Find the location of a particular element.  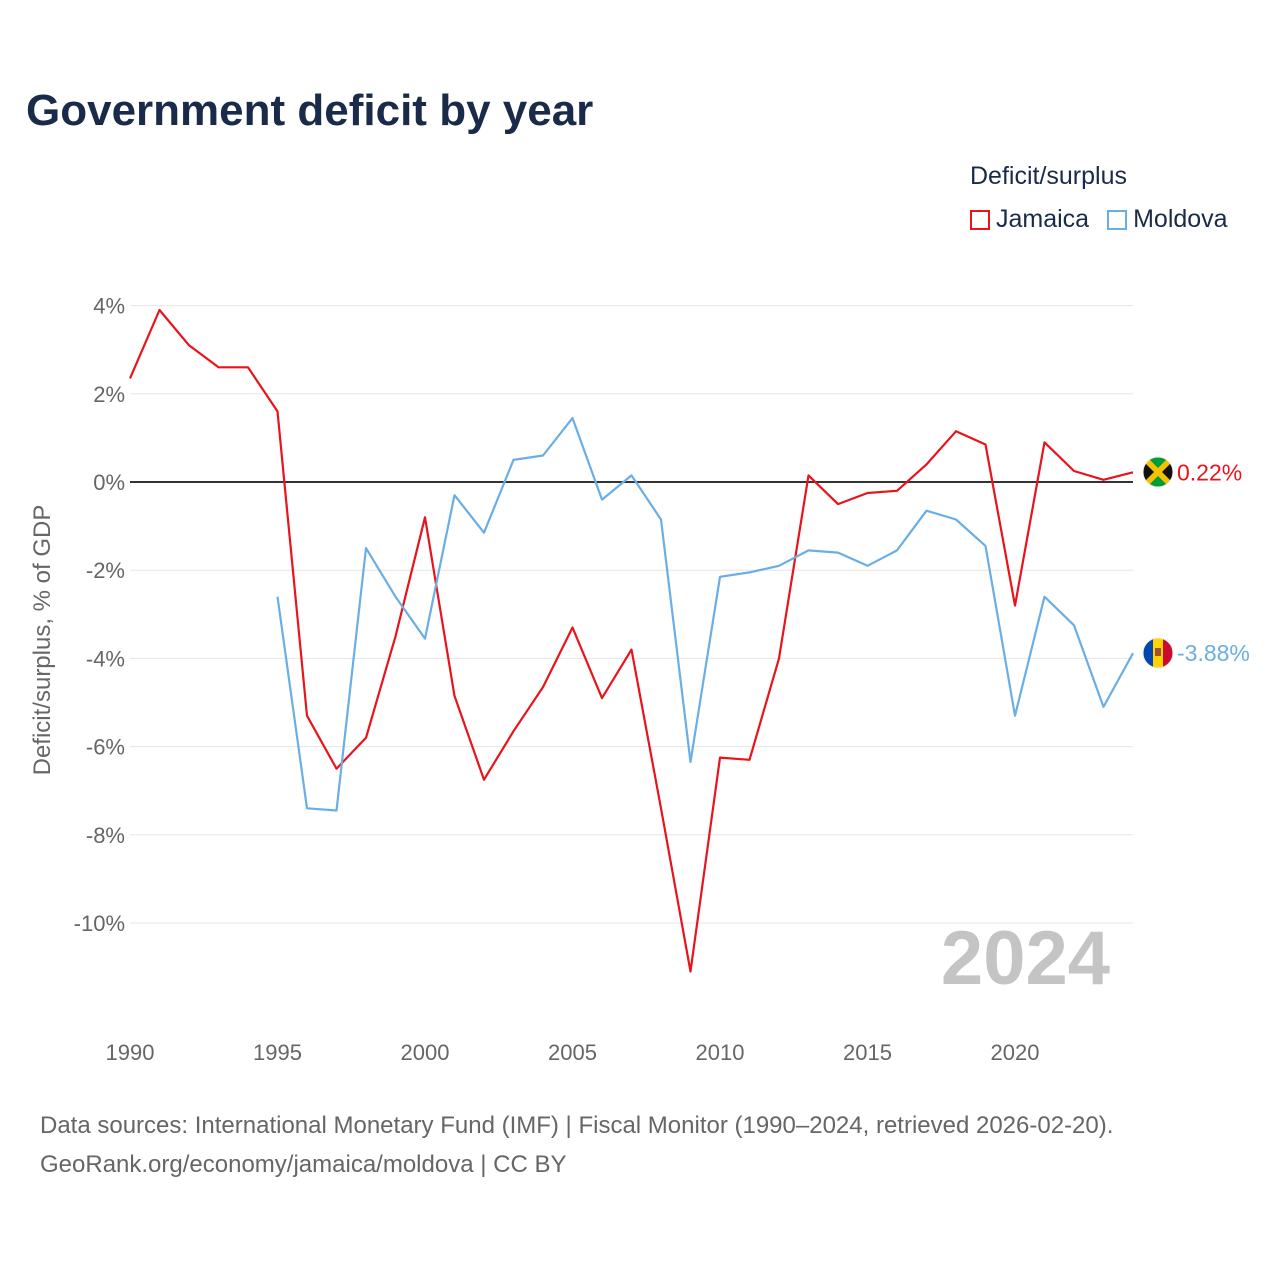

x-tick-labels: 1990 1995 2000 2005 2010 2015 2020 is located at coordinates (573, 1052).